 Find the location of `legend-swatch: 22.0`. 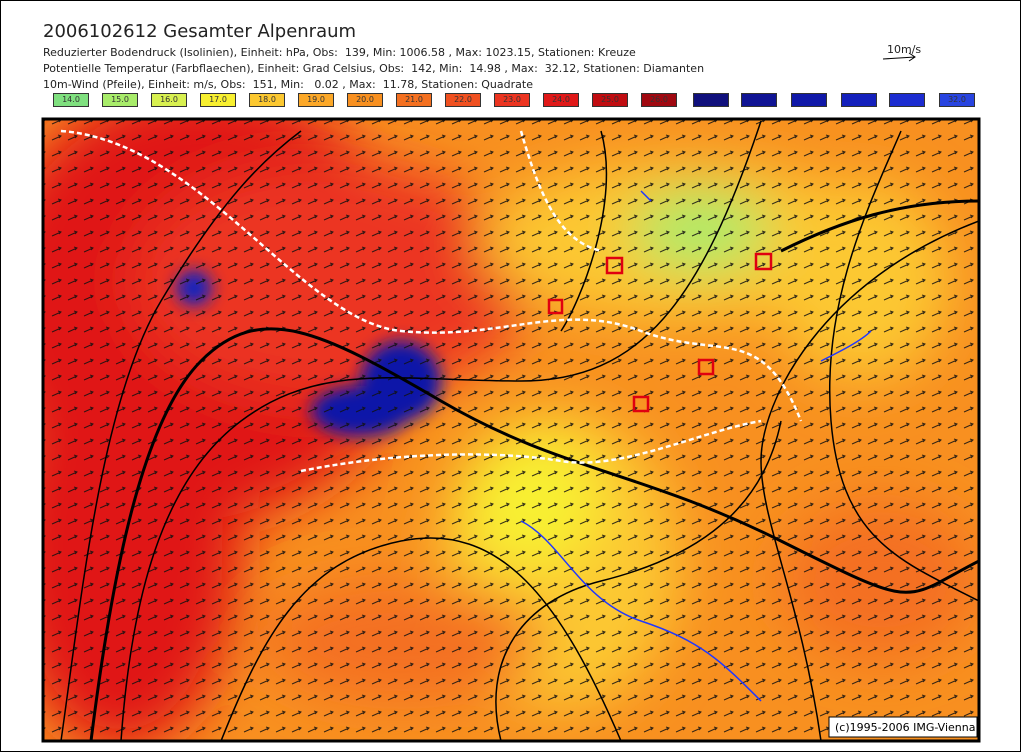

legend-swatch: 22.0 is located at coordinates (463, 100).